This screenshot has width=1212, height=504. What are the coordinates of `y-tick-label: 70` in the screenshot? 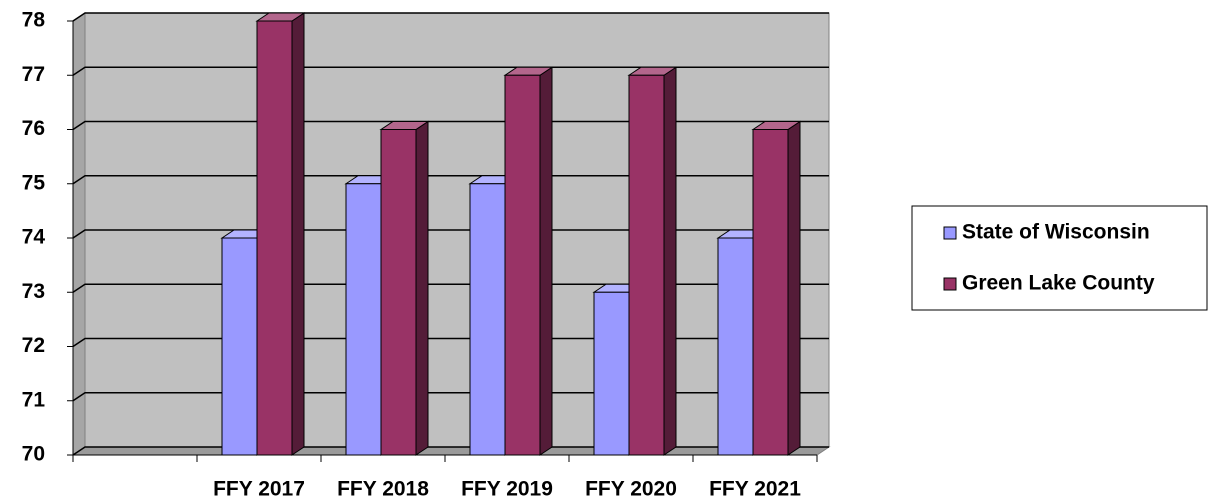 It's located at (33, 454).